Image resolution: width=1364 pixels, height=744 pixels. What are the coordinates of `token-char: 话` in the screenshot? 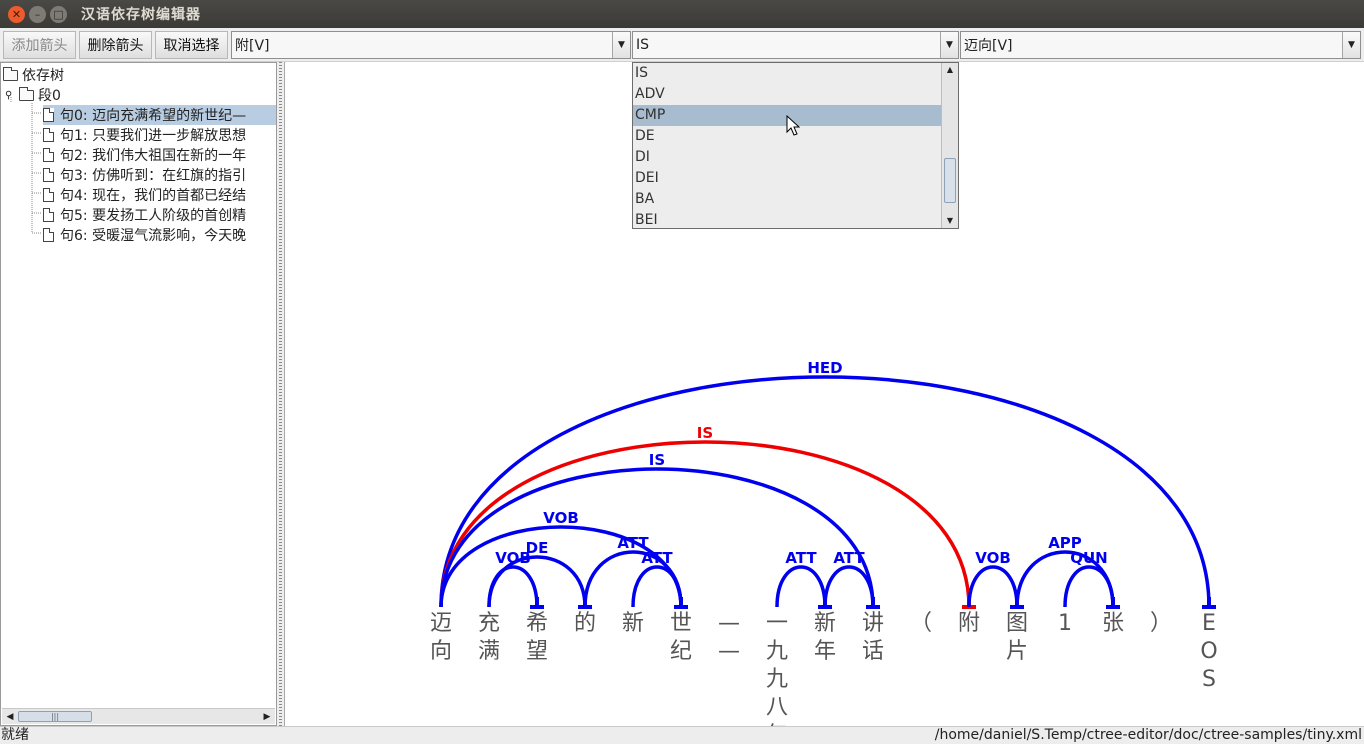 It's located at (873, 651).